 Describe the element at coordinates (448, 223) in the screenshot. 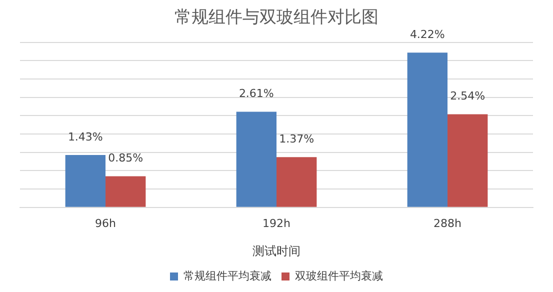

I see `x-tick-label: 288h` at that location.